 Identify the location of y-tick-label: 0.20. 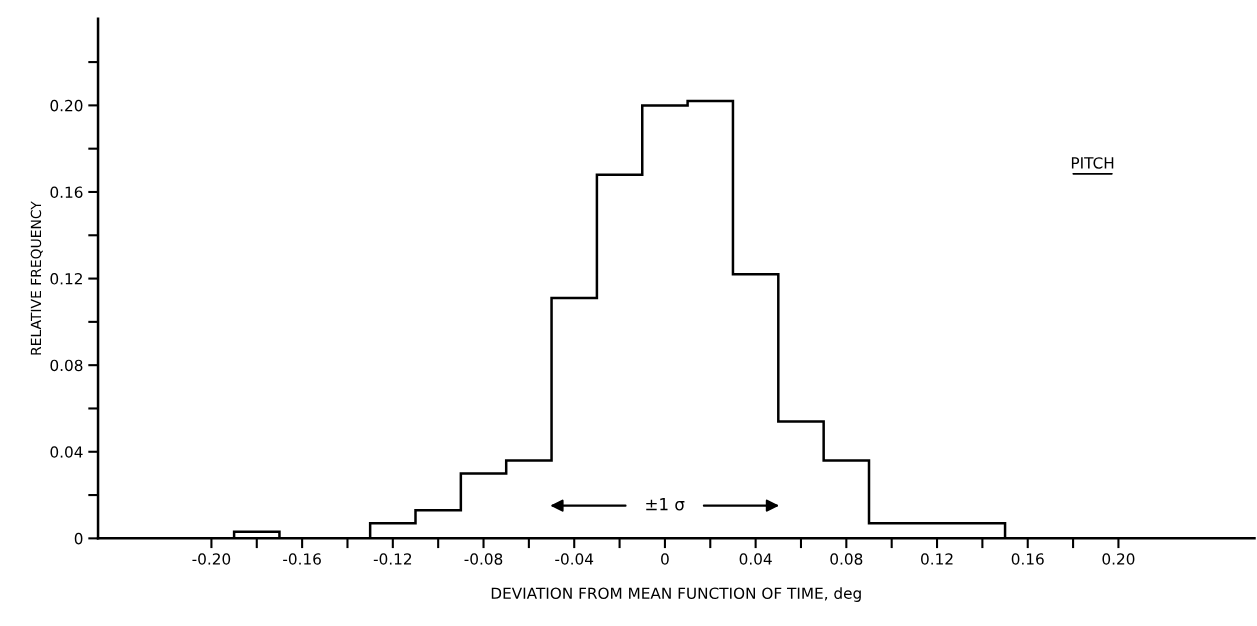
(66, 105).